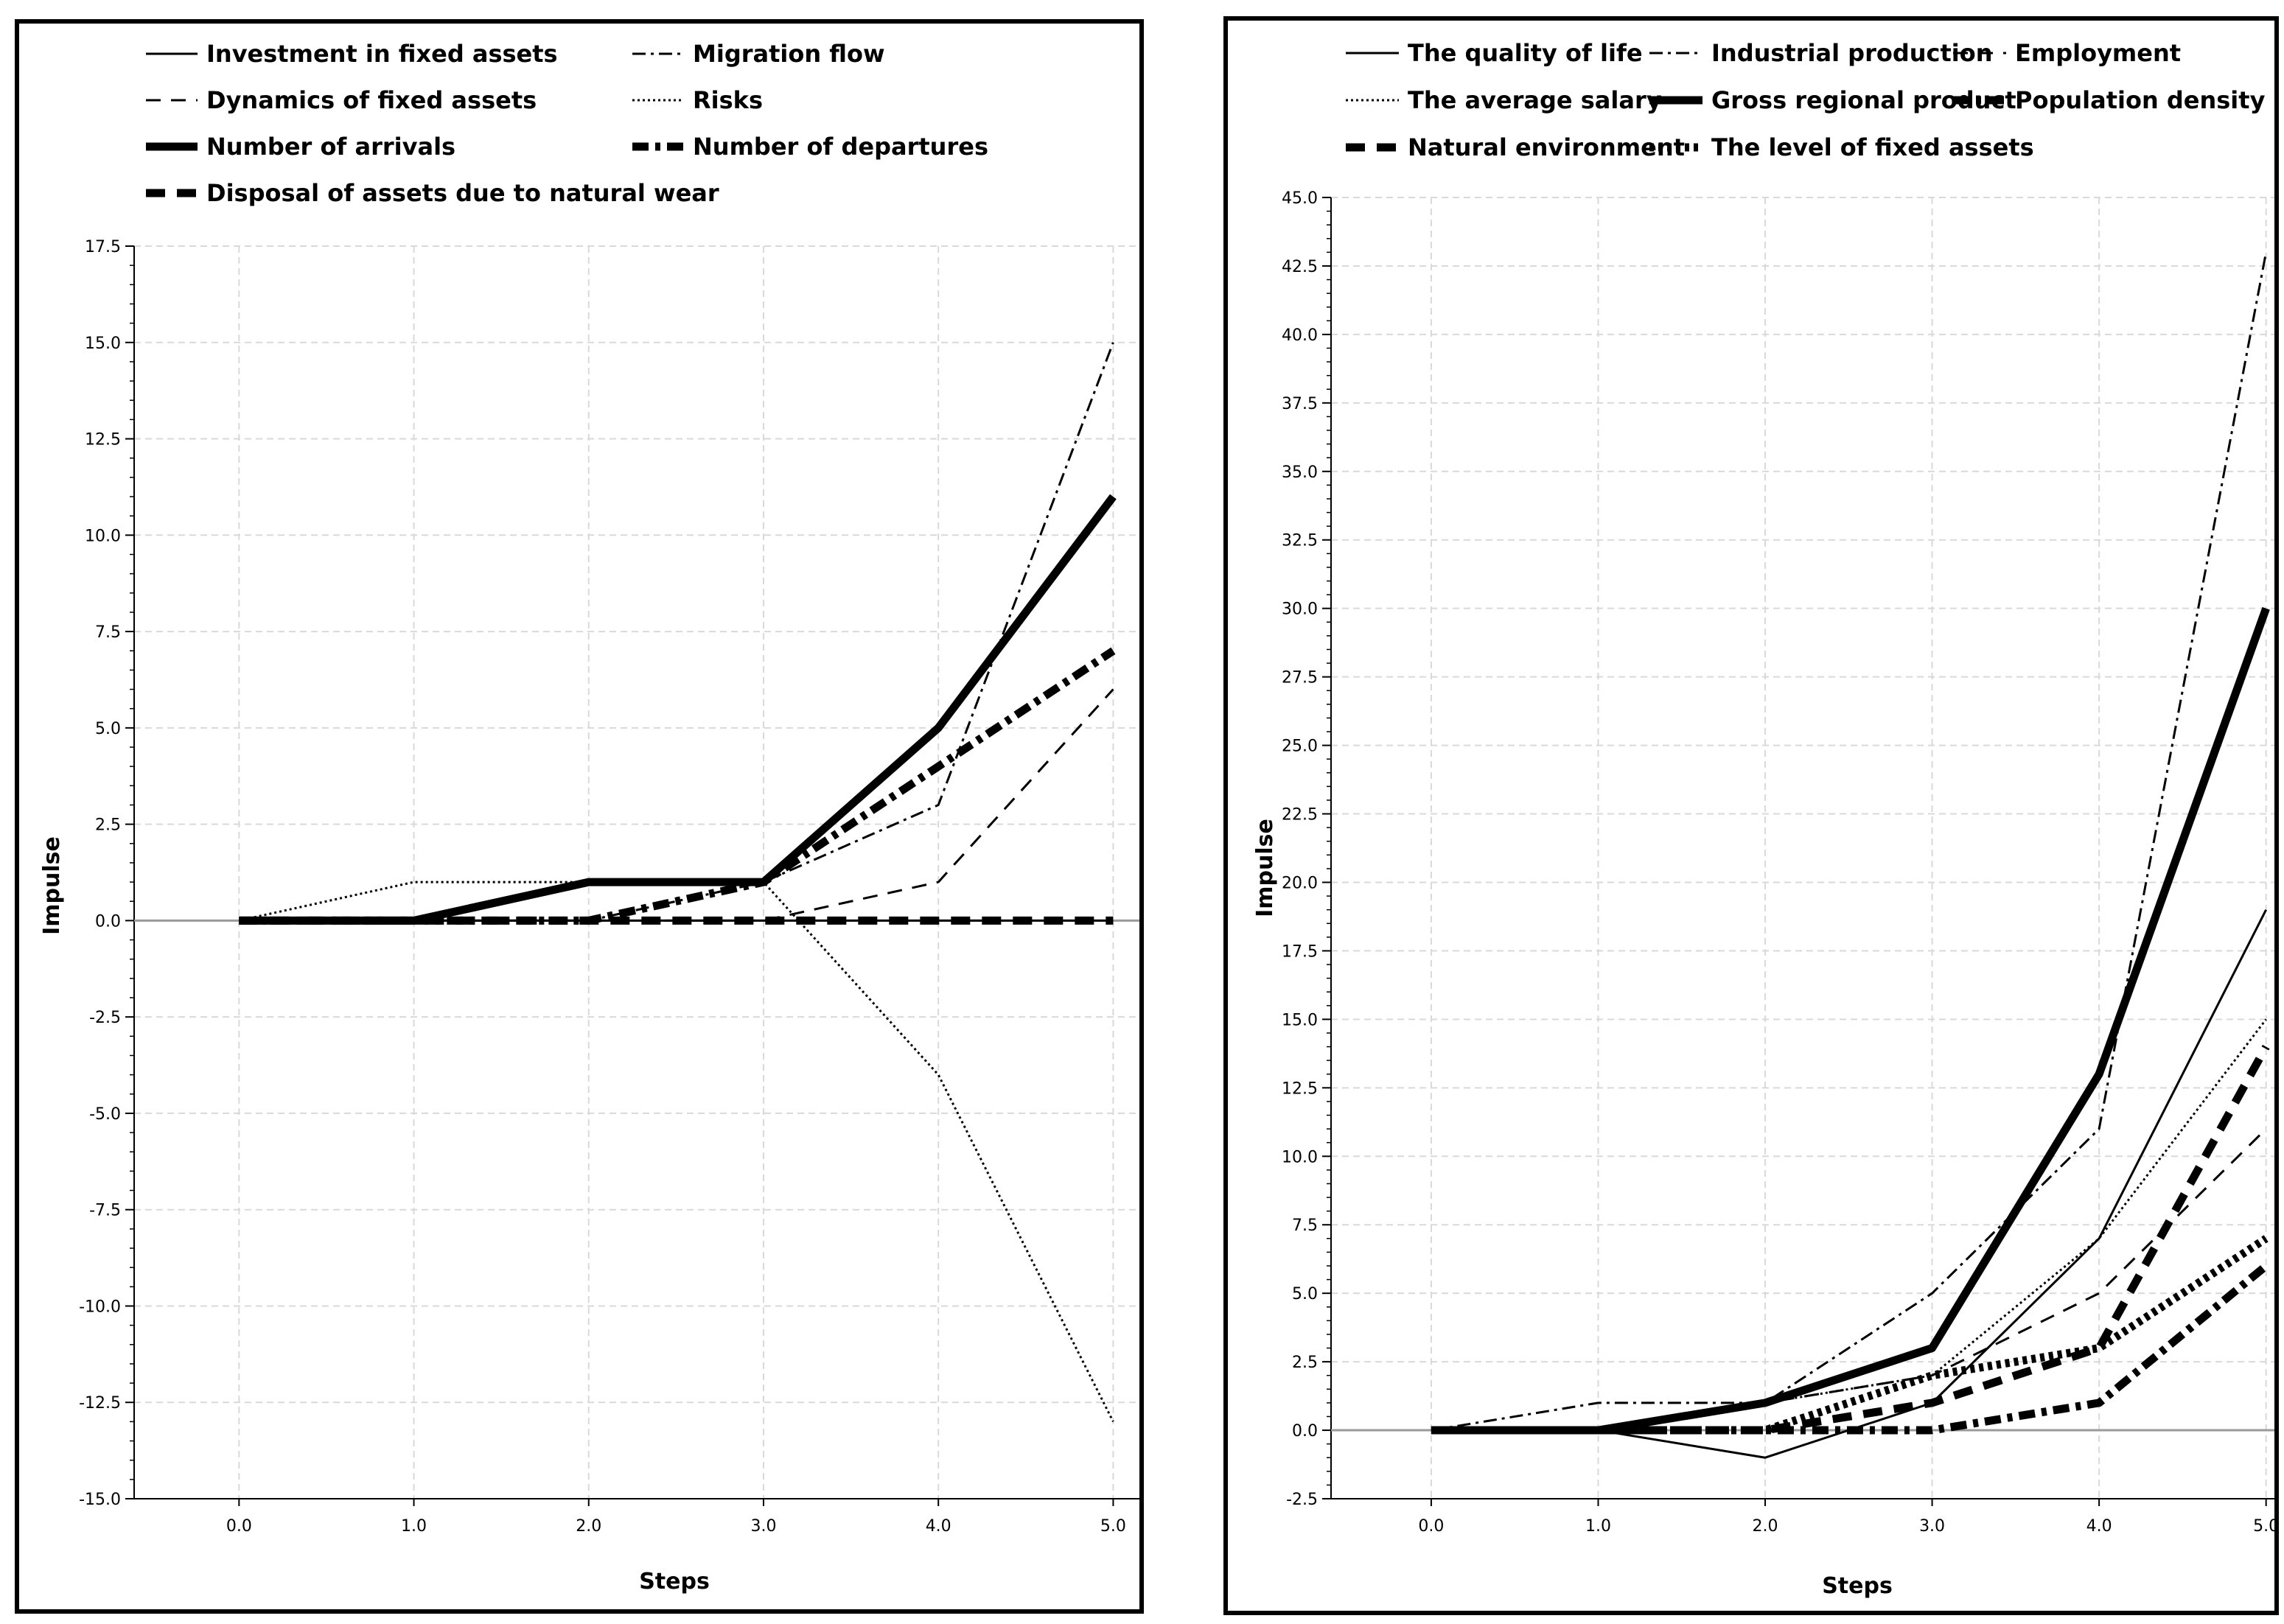 The image size is (2284, 1624). Describe the element at coordinates (1546, 147) in the screenshot. I see `legend-label: Natural environment` at that location.